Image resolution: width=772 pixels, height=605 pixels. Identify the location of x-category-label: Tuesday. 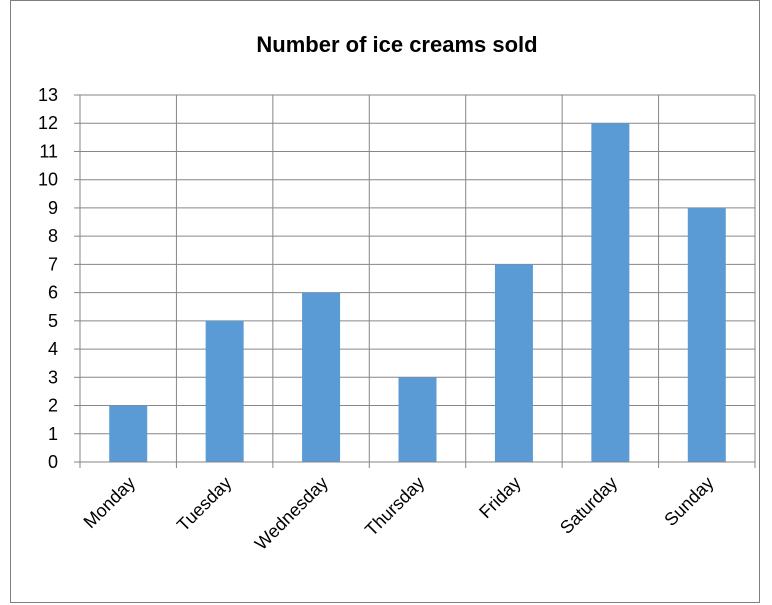
(204, 504).